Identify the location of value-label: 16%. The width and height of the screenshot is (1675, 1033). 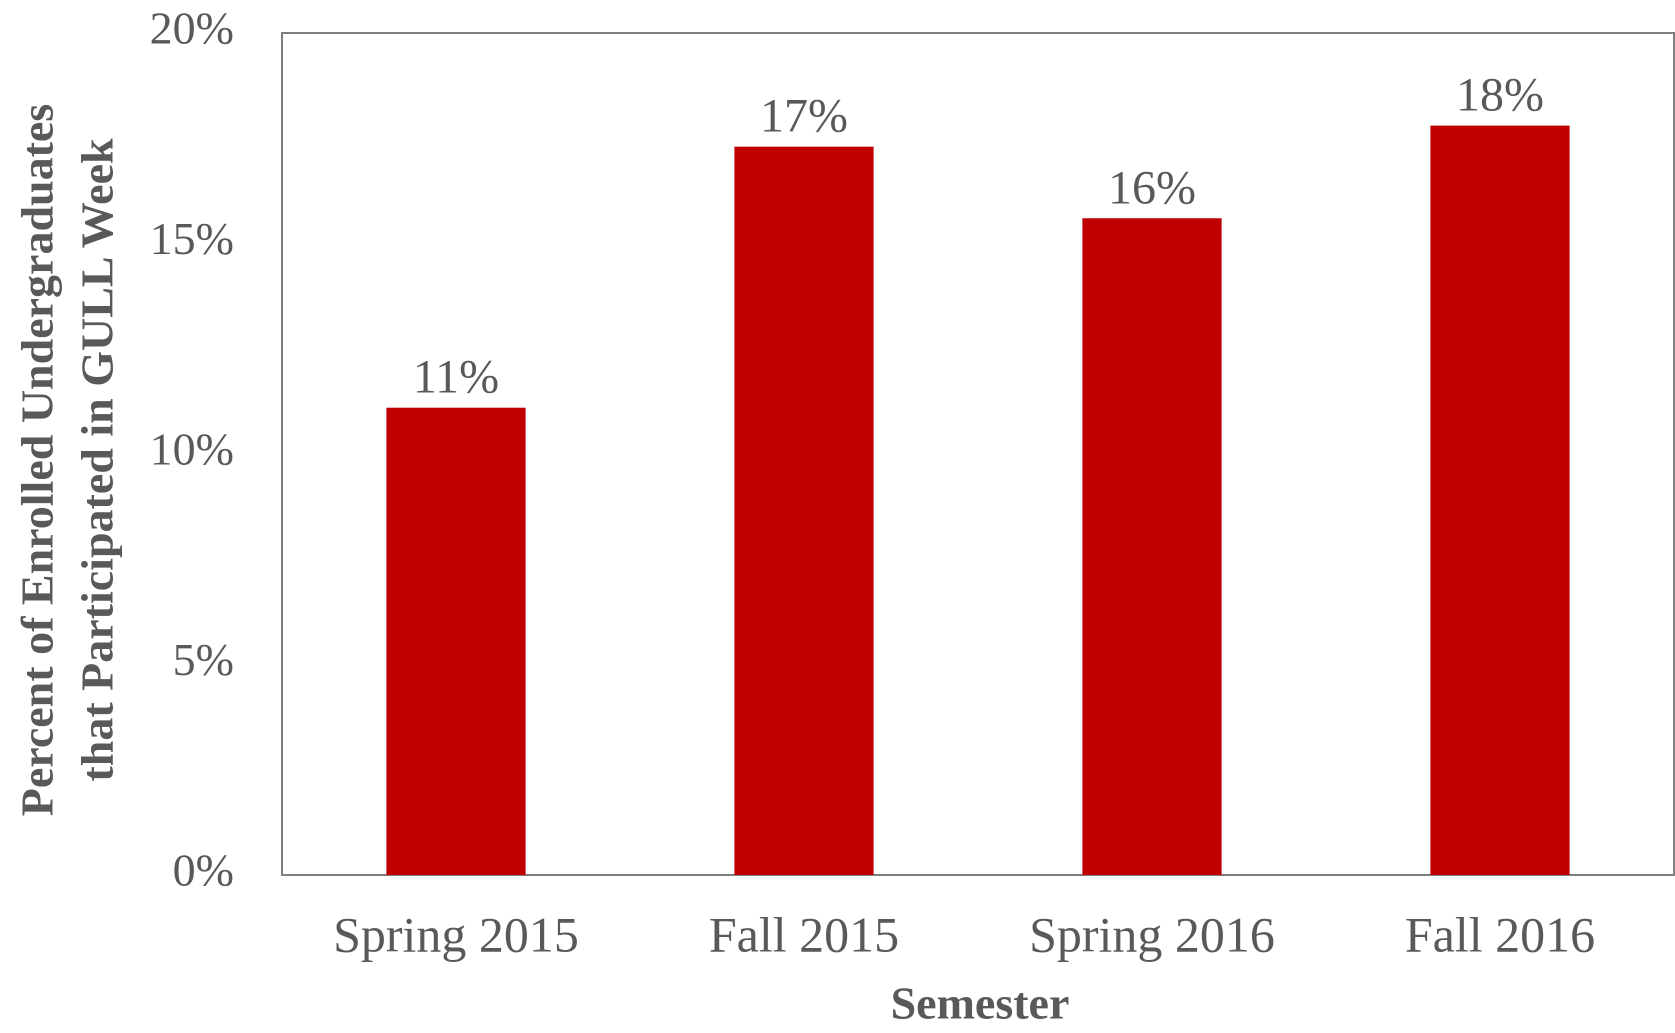
(1152, 187).